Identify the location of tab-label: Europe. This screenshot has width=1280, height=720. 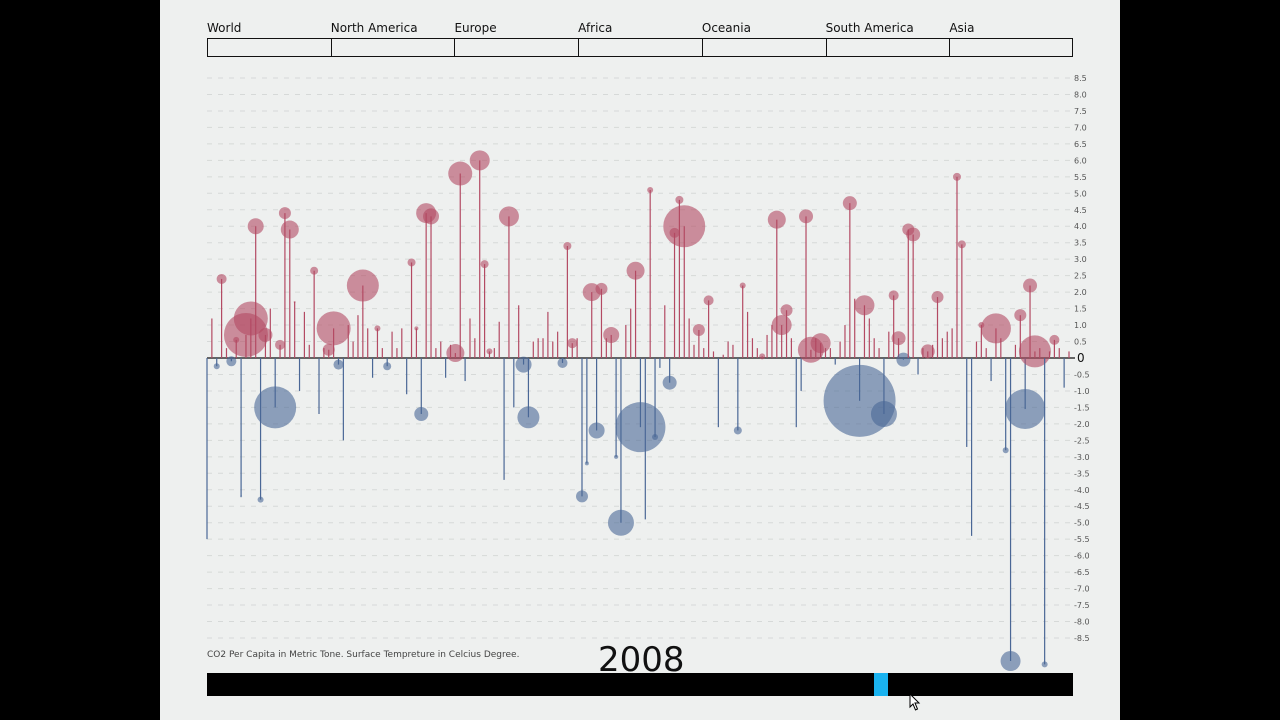
(475, 28).